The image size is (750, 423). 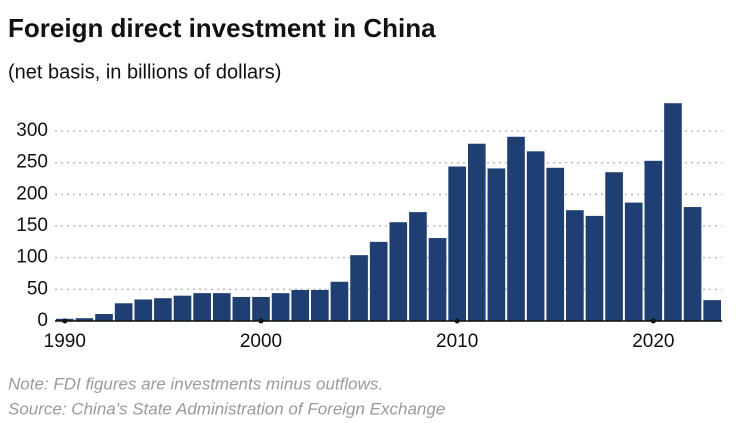 What do you see at coordinates (32, 225) in the screenshot?
I see `y-tick-label: 150` at bounding box center [32, 225].